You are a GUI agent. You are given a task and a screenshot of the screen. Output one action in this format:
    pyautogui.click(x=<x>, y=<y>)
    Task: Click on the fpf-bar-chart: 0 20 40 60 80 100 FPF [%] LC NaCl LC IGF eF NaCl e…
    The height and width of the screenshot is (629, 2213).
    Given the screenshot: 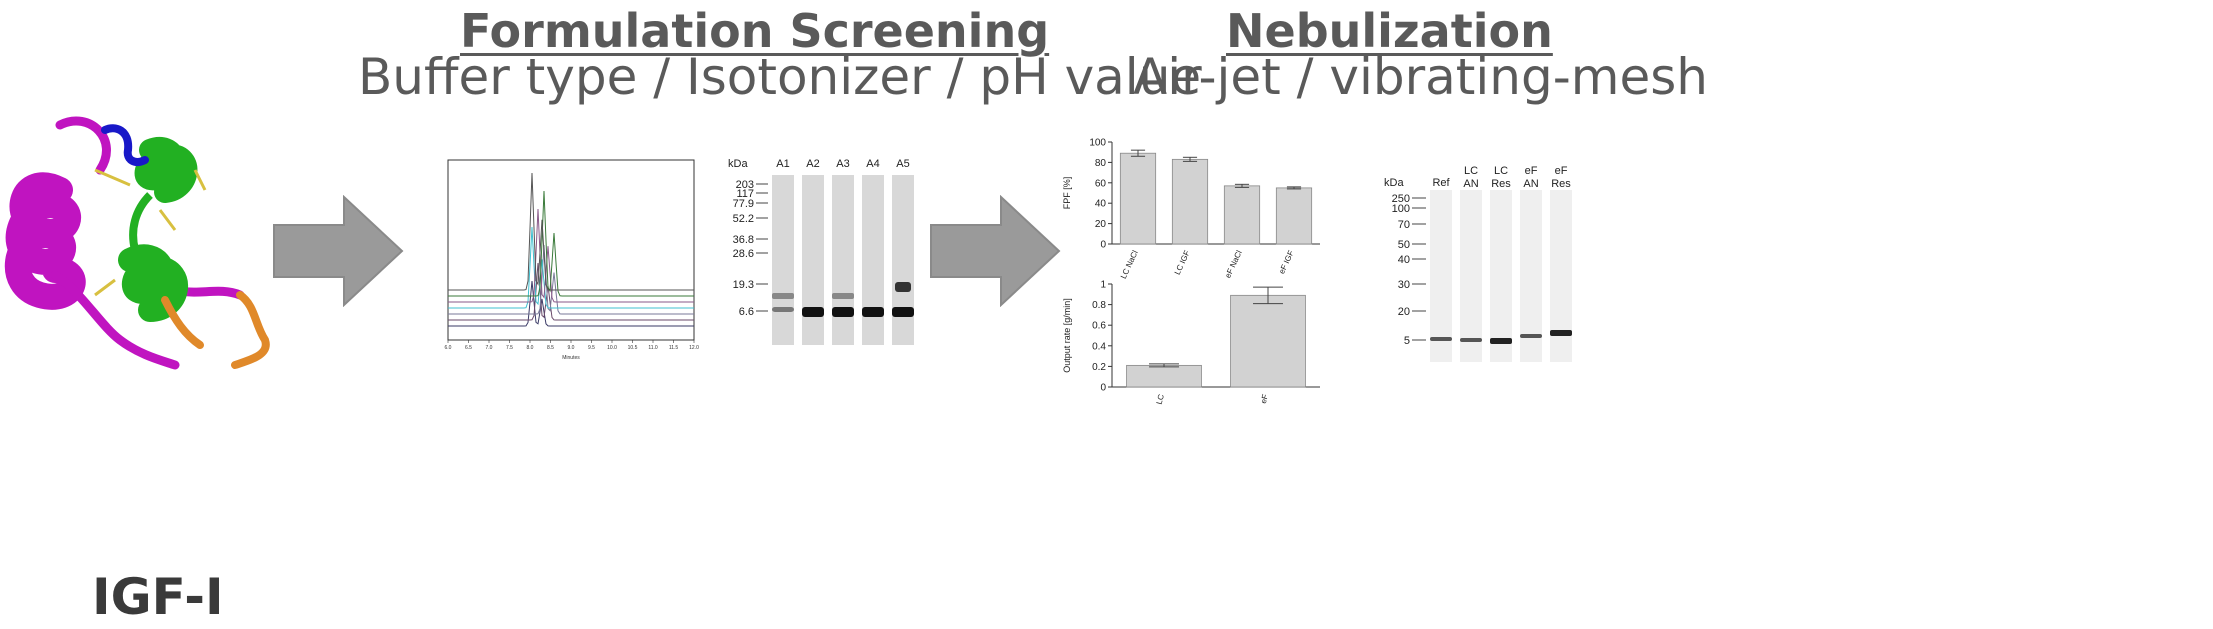 What is the action you would take?
    pyautogui.click(x=1191, y=209)
    